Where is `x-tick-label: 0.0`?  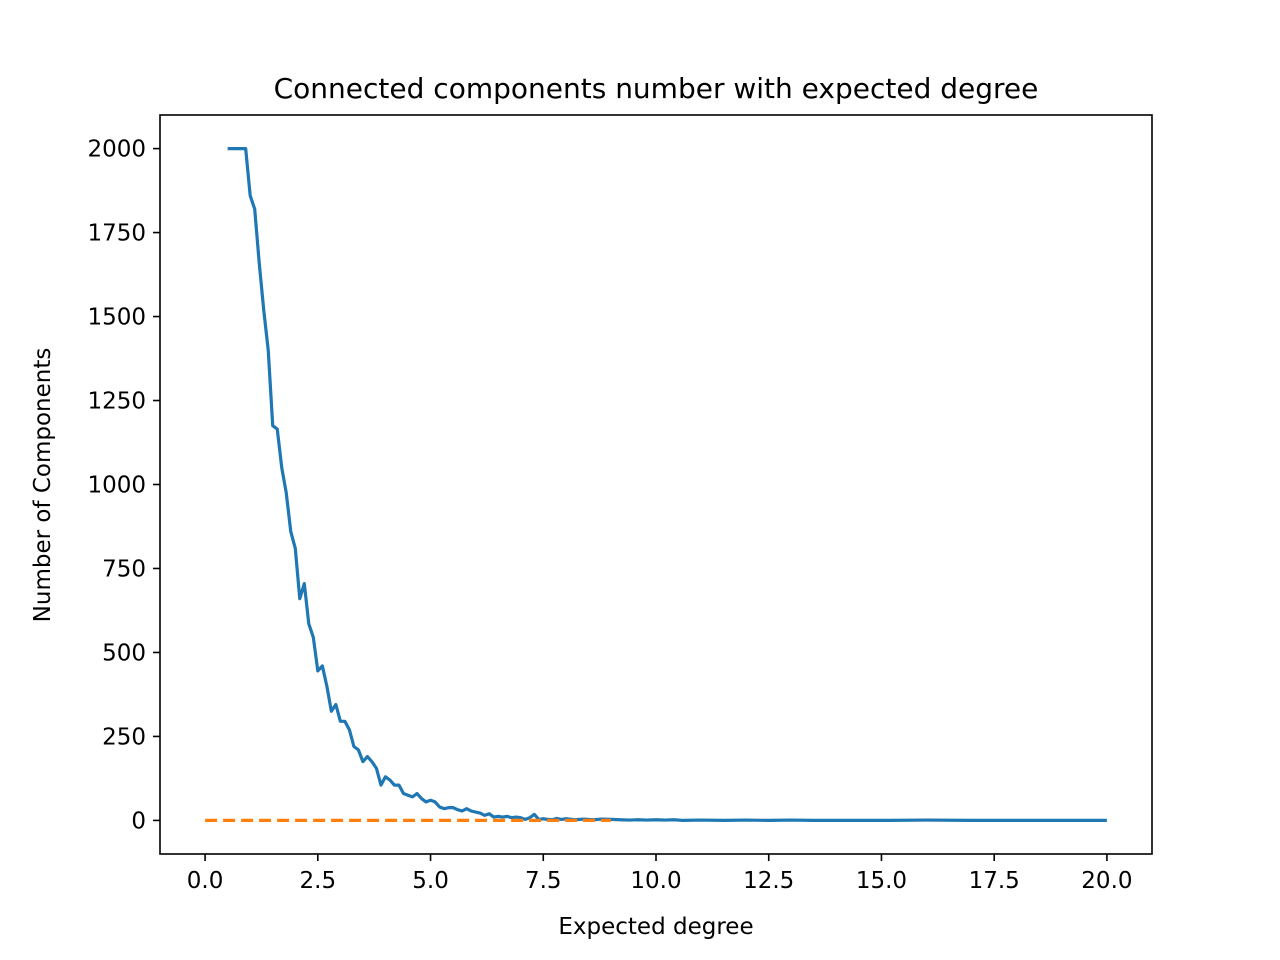 x-tick-label: 0.0 is located at coordinates (205, 881).